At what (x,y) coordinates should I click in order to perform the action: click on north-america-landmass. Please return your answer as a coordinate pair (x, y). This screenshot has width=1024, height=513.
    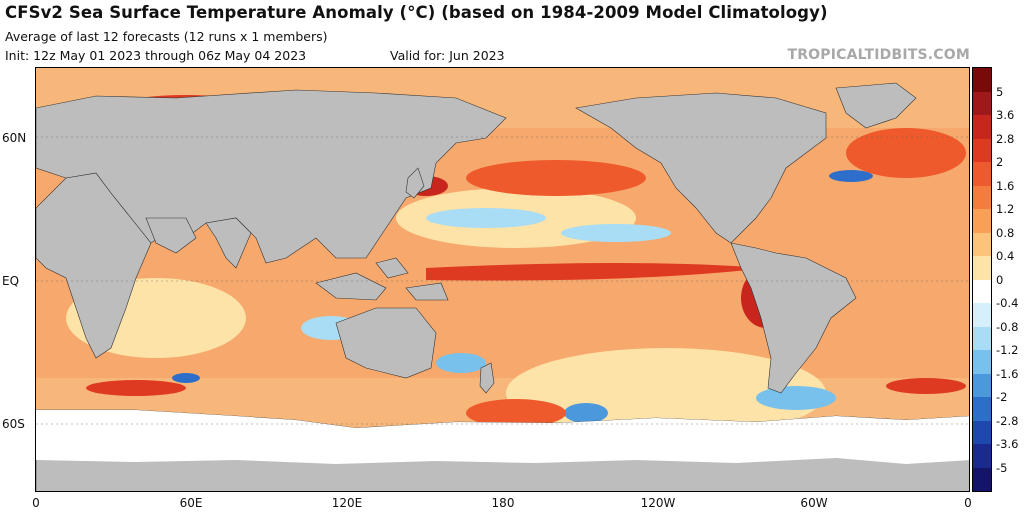
    Looking at the image, I should click on (701, 168).